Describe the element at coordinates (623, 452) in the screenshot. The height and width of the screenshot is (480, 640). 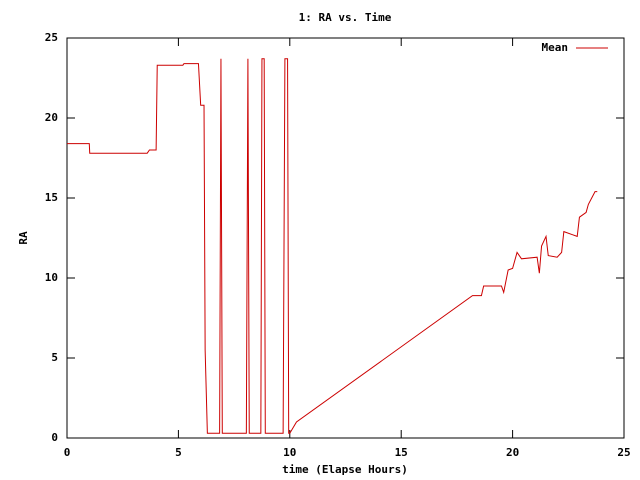
I see `x-tick-label: 25` at that location.